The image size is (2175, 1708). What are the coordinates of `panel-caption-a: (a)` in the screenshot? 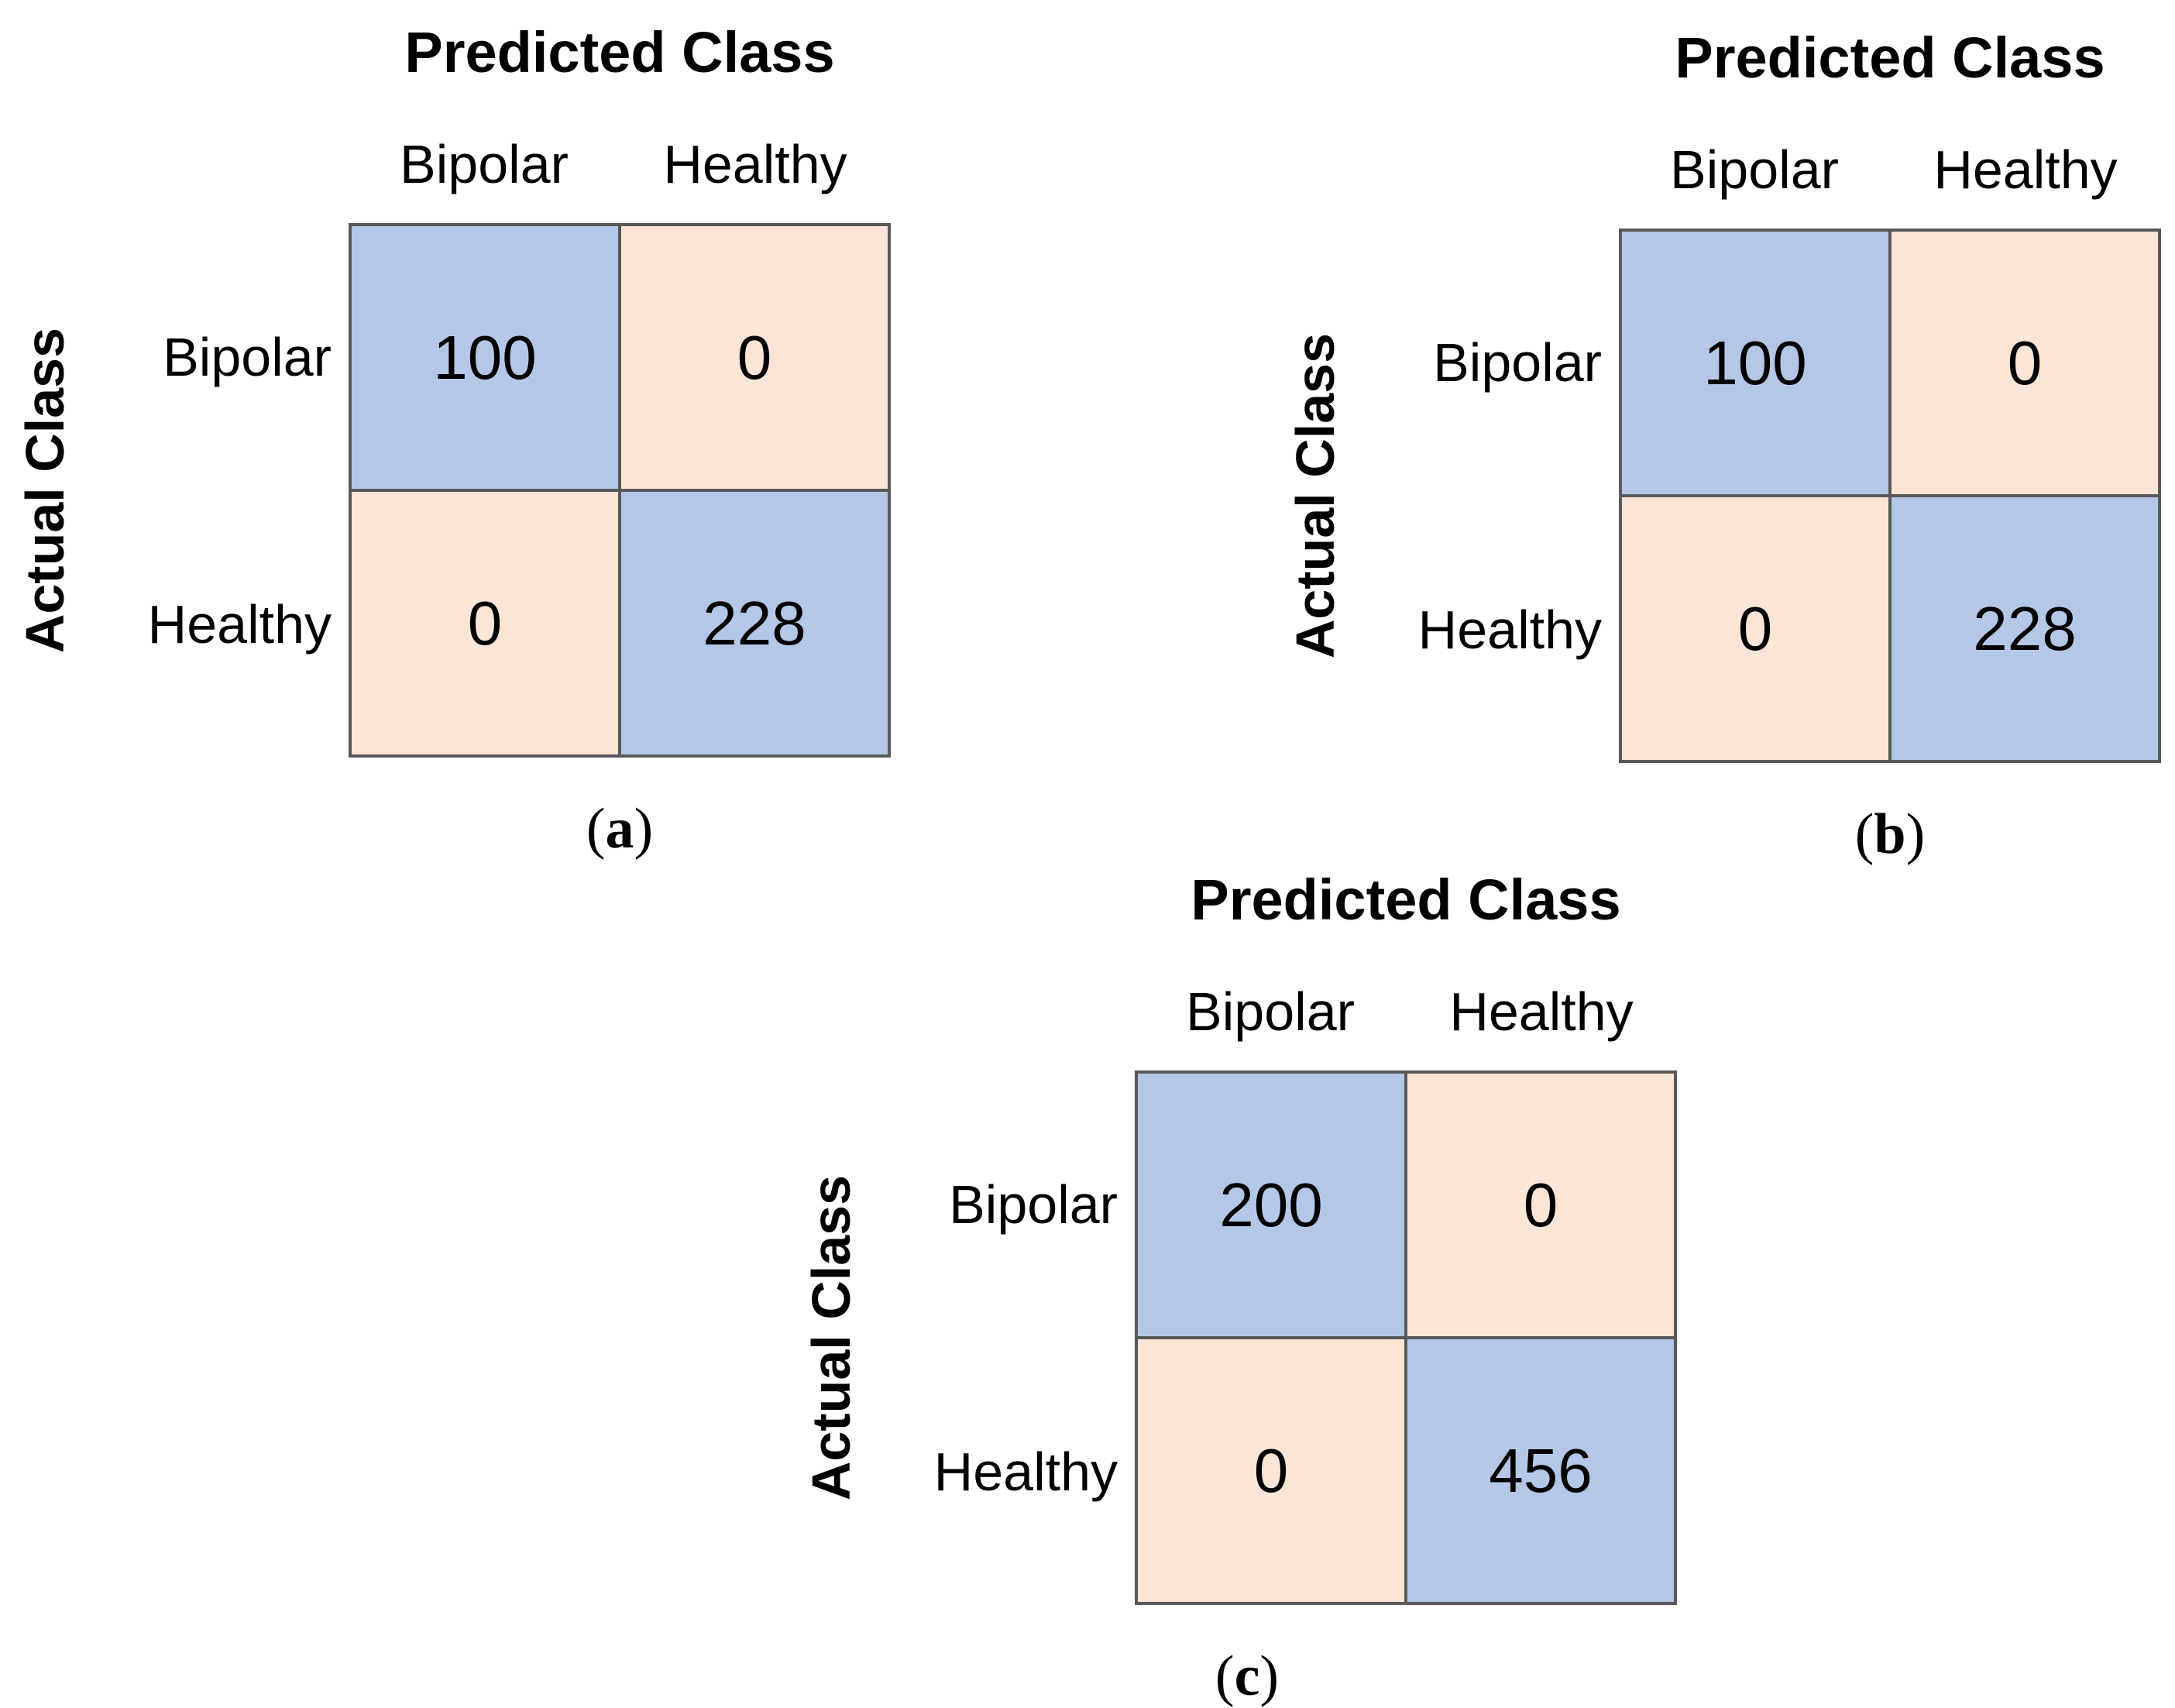 It's located at (620, 829).